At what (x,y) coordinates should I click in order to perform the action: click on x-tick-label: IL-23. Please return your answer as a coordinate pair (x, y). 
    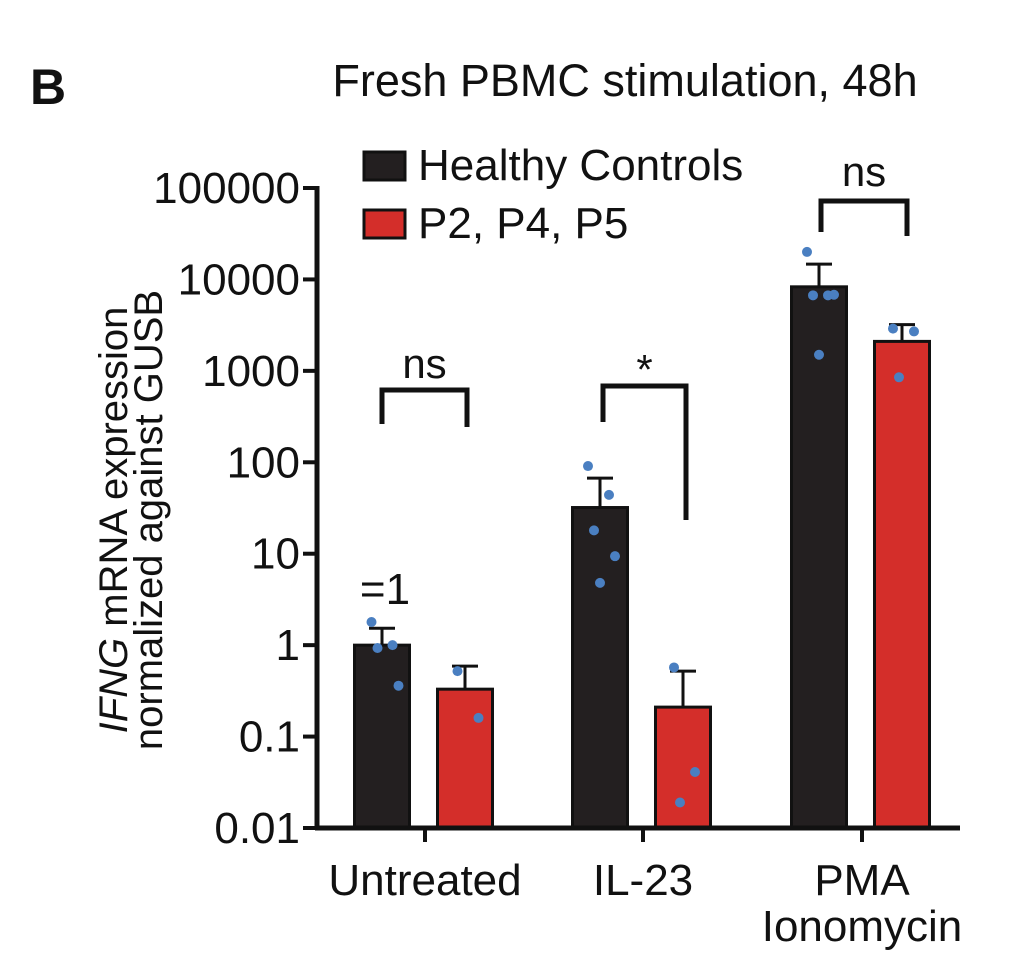
    Looking at the image, I should click on (643, 880).